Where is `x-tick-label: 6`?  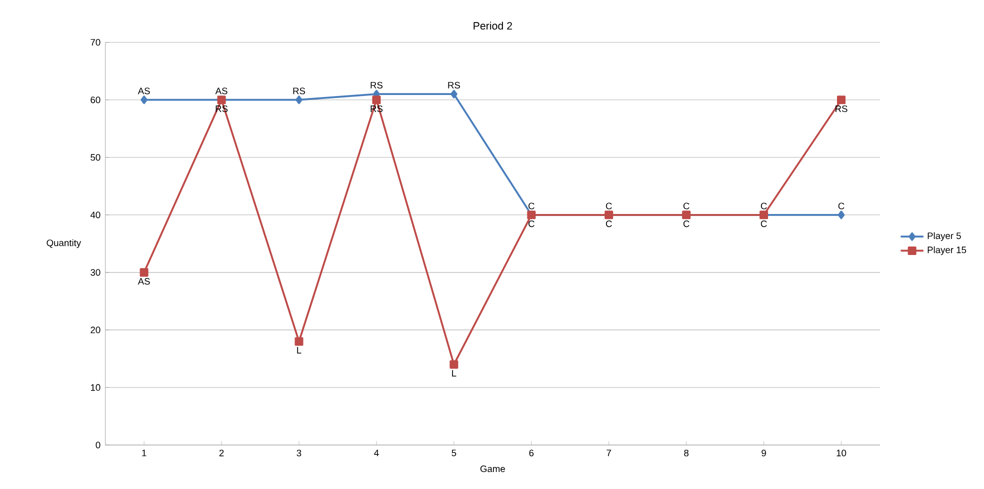 x-tick-label: 6 is located at coordinates (531, 453).